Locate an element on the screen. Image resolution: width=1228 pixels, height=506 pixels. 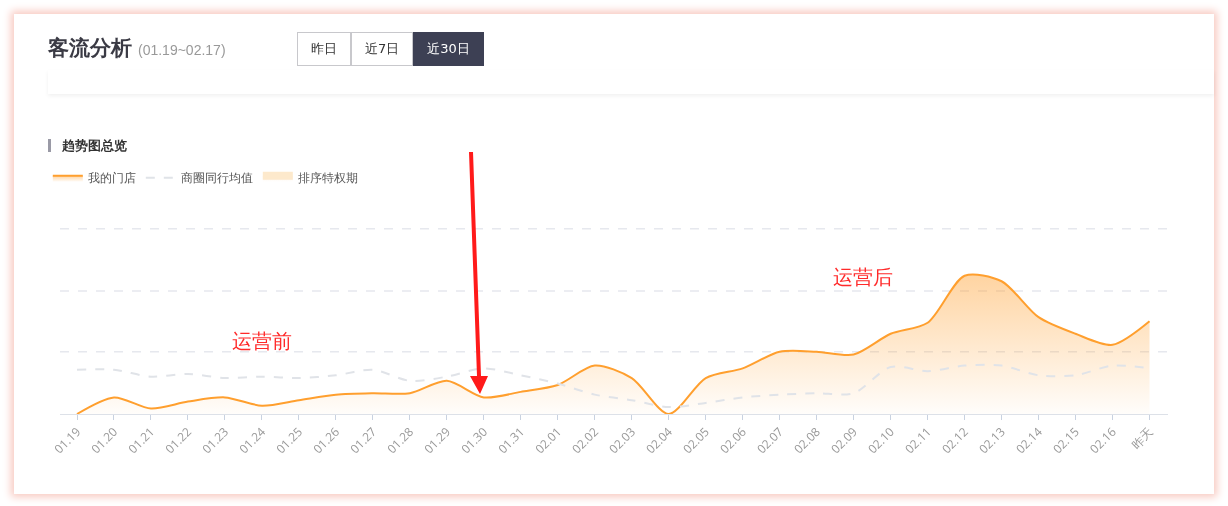
chart-title: 客流分析 is located at coordinates (90, 48).